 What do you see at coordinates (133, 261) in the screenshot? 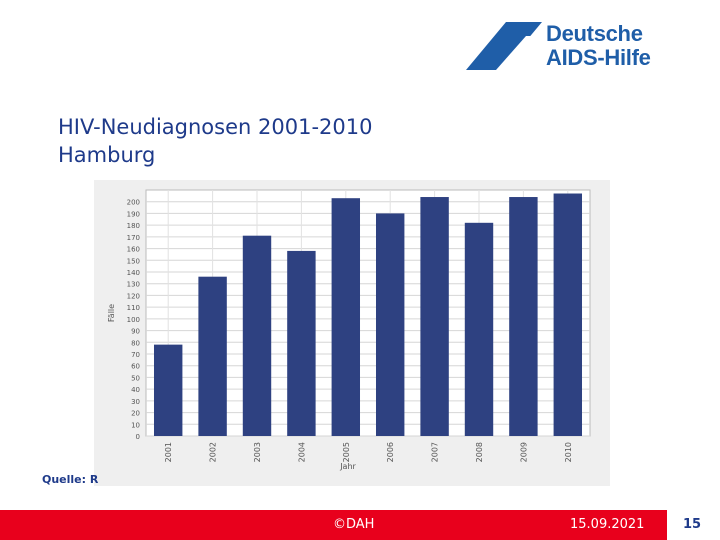
I see `y-tick-label: 150` at bounding box center [133, 261].